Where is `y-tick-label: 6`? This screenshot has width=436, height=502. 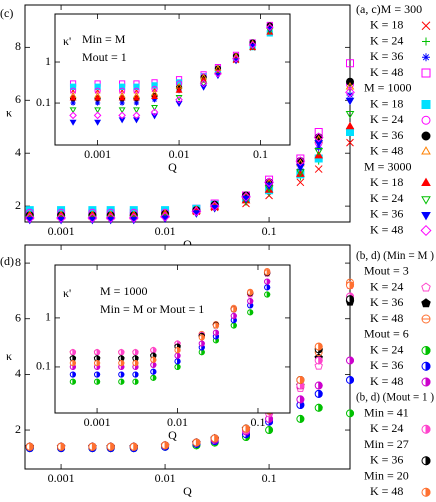
y-tick-label: 6 is located at coordinates (18, 99).